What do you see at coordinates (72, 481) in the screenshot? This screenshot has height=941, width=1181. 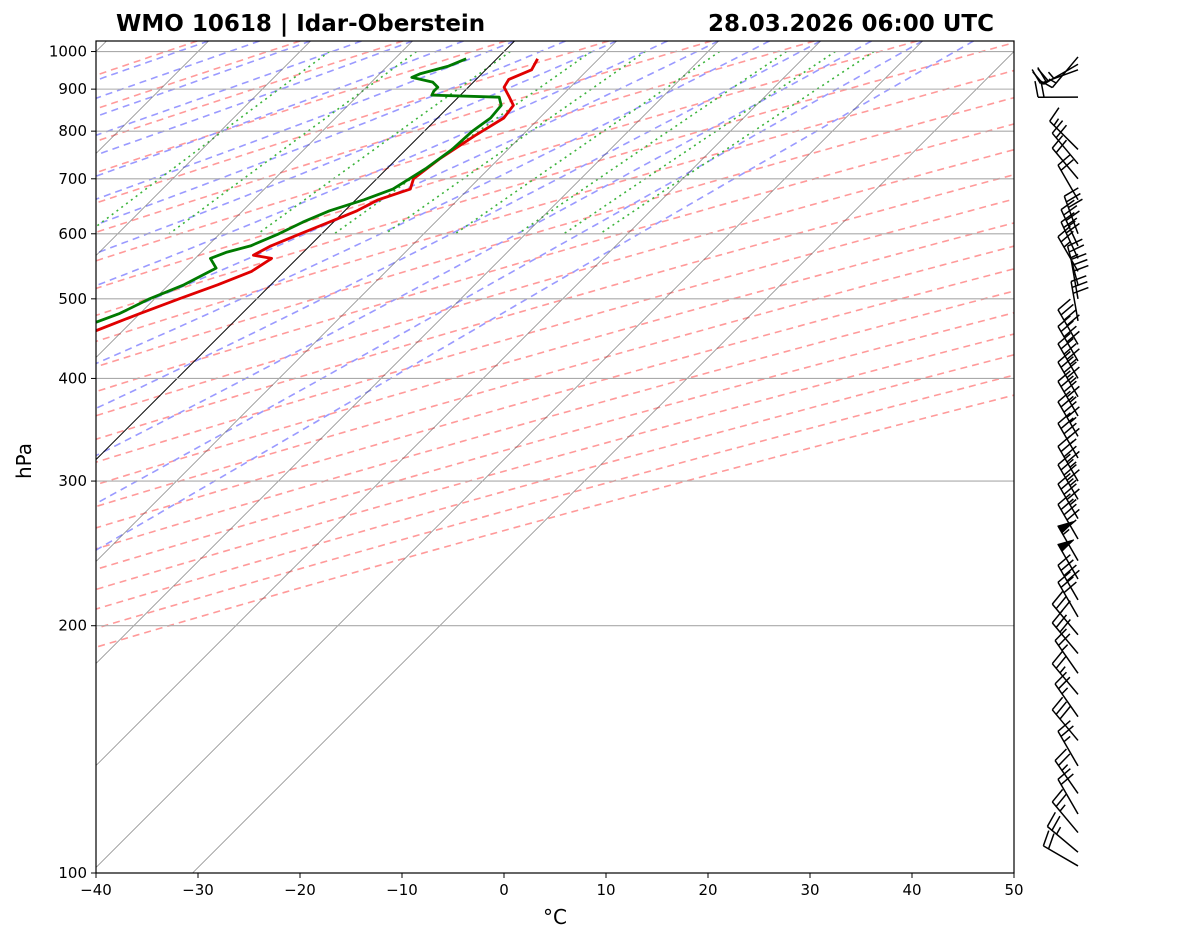 I see `y-tick-label: 300` at bounding box center [72, 481].